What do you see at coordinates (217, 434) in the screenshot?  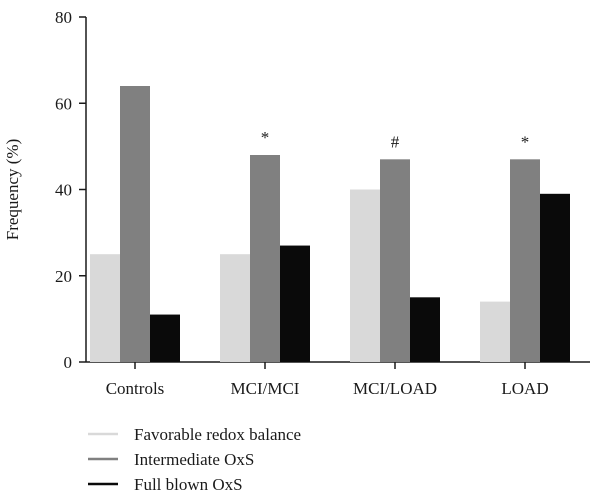 I see `legend-label: Favorable redox balance` at bounding box center [217, 434].